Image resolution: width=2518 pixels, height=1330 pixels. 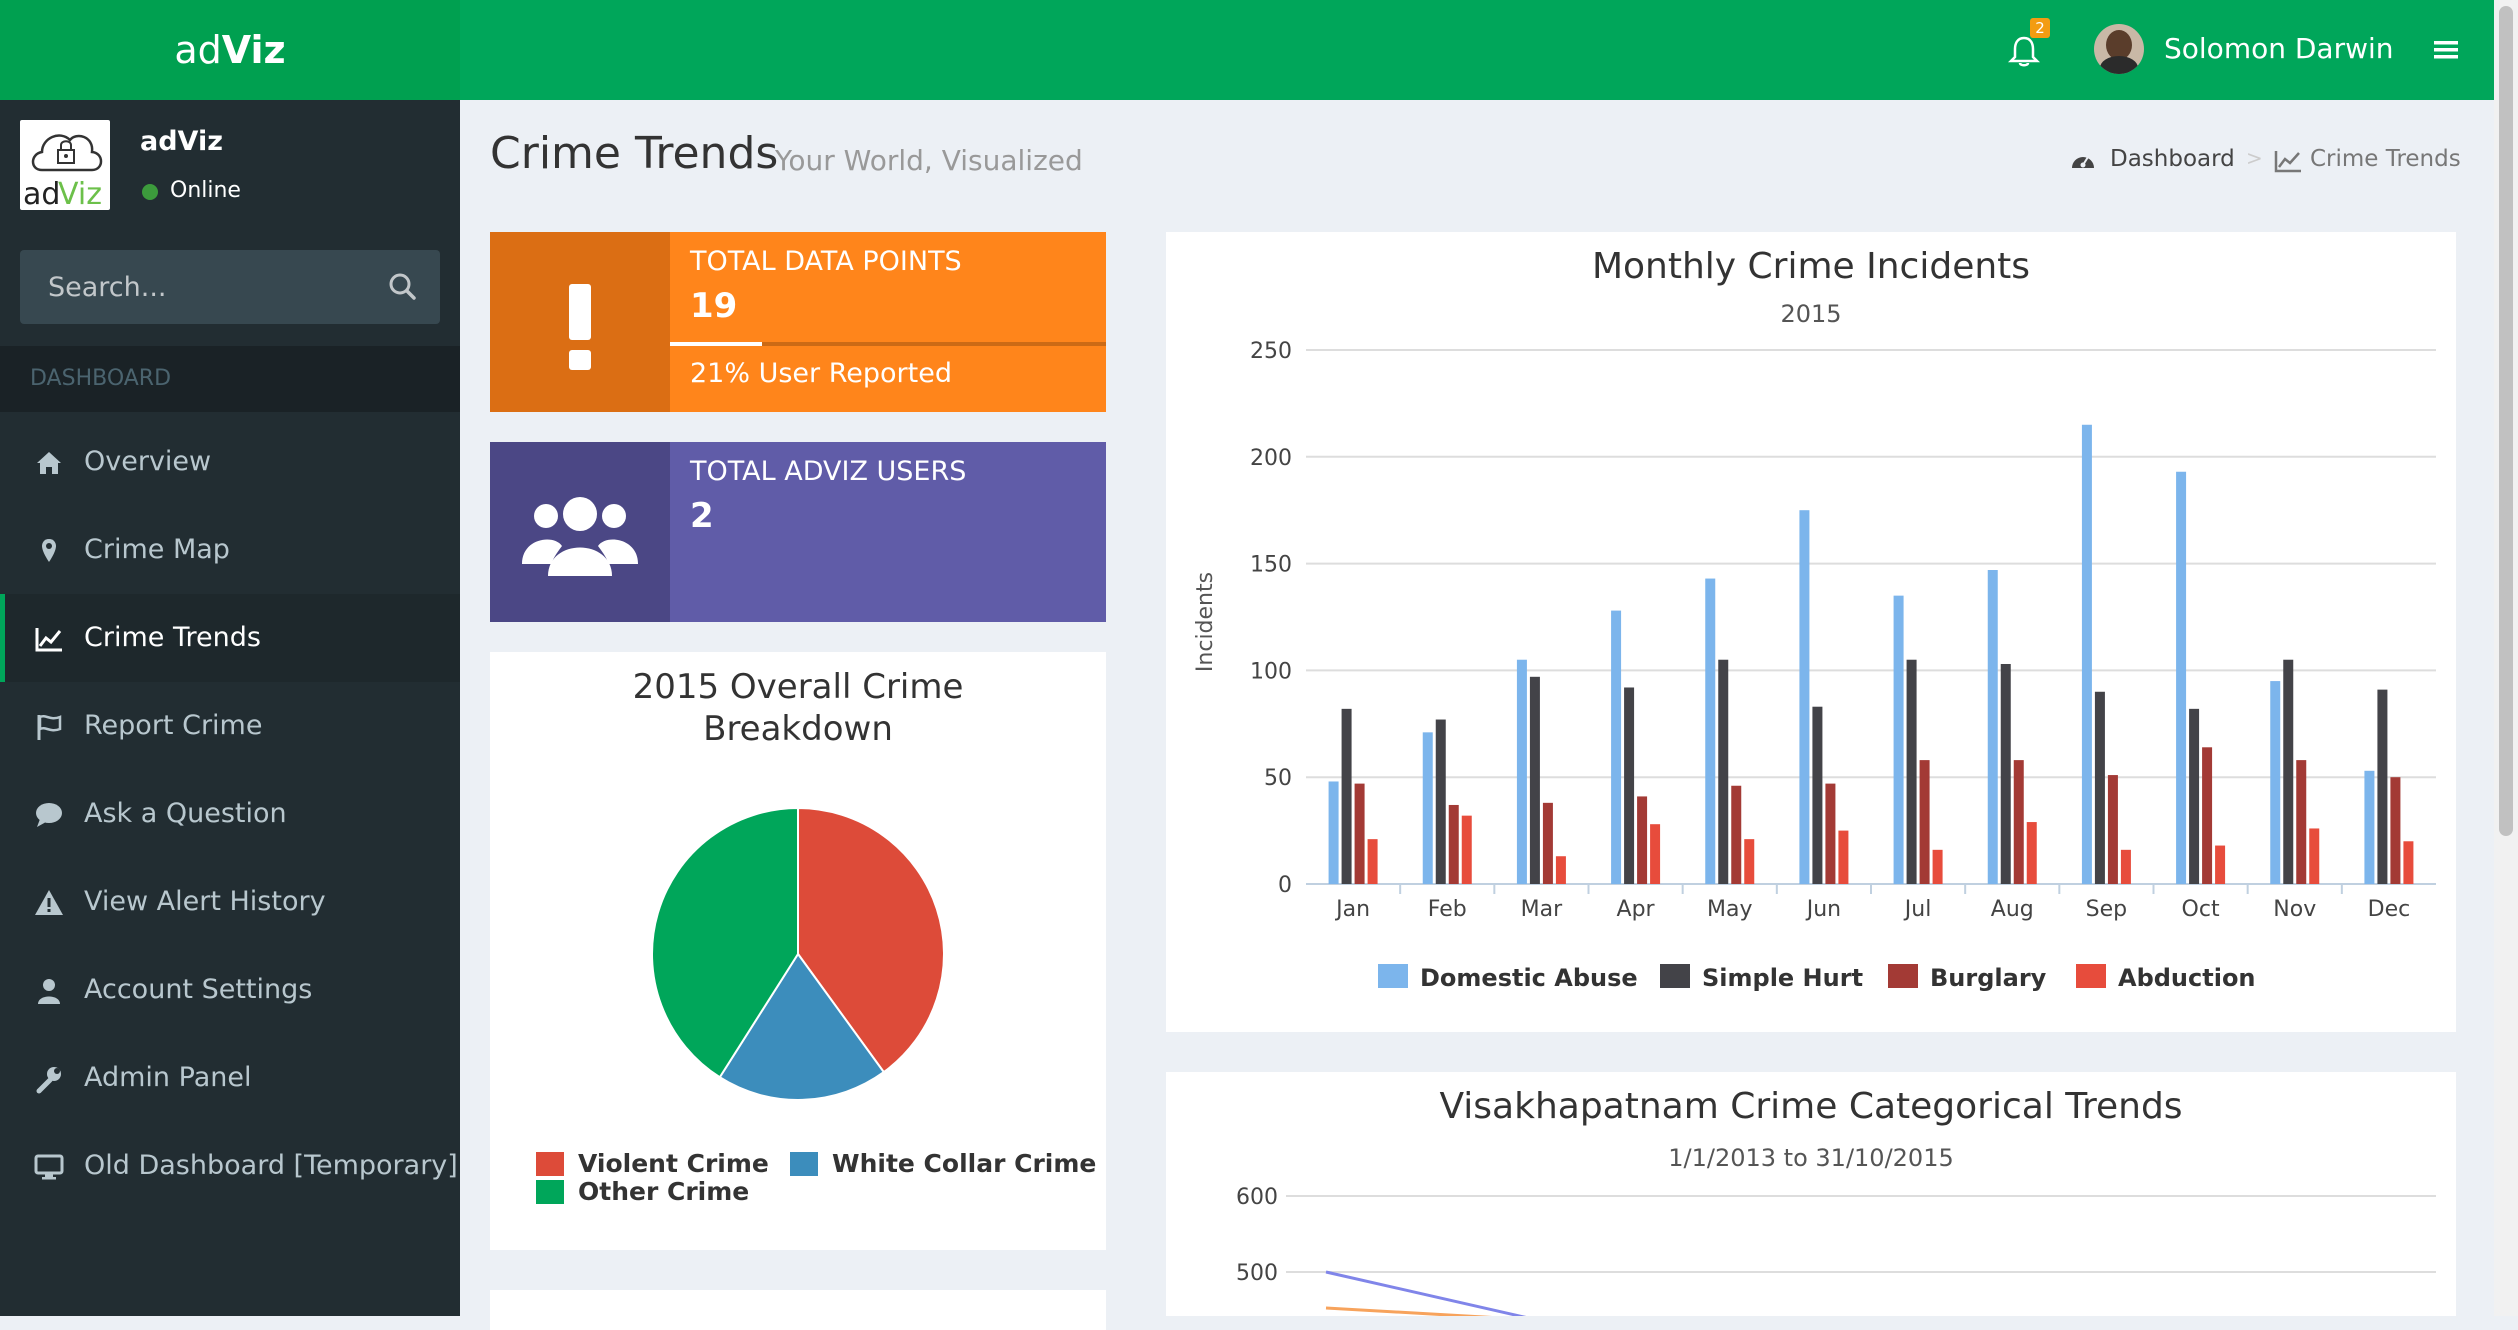 What do you see at coordinates (230, 990) in the screenshot?
I see `sidebar-item-account-settings: Account Settings` at bounding box center [230, 990].